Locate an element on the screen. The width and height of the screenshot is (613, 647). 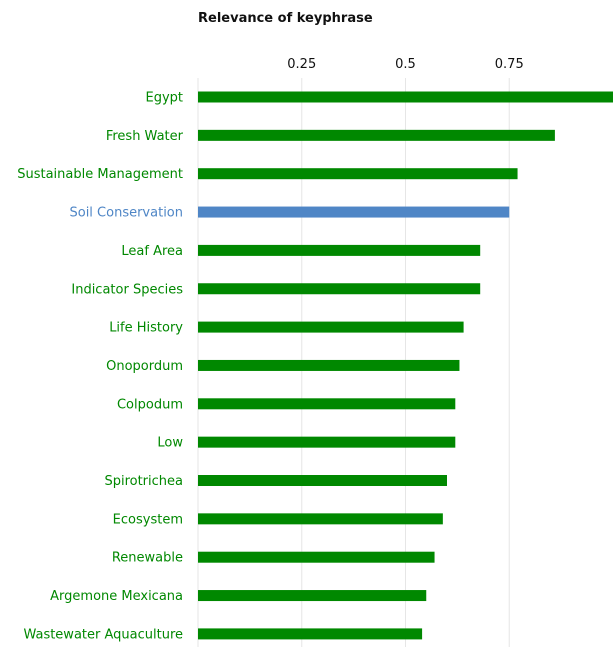
category-label: Colpodum is located at coordinates (150, 404).